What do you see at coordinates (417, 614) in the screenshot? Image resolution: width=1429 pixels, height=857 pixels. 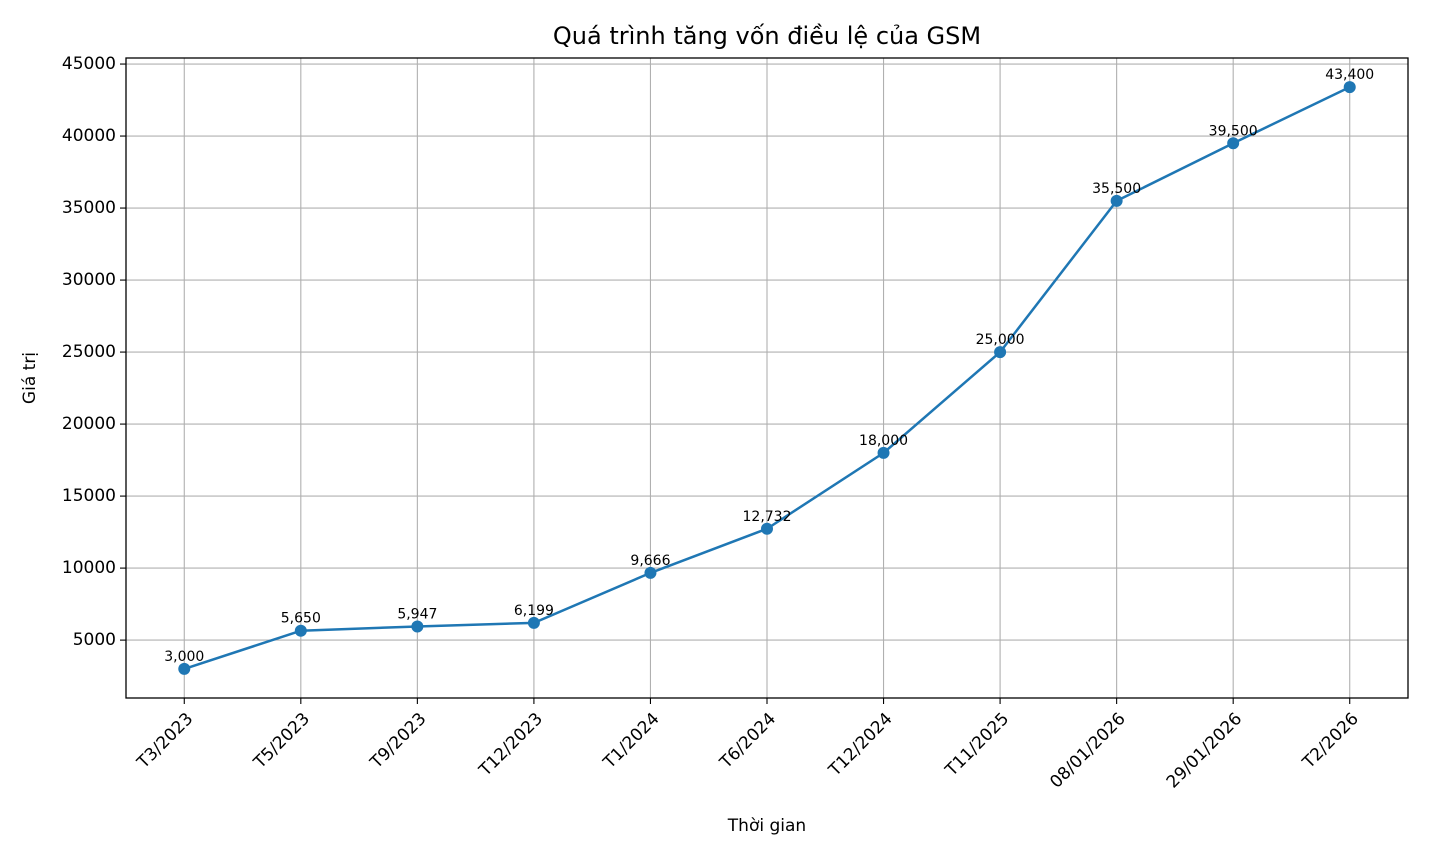 I see `value-label: 5,947` at bounding box center [417, 614].